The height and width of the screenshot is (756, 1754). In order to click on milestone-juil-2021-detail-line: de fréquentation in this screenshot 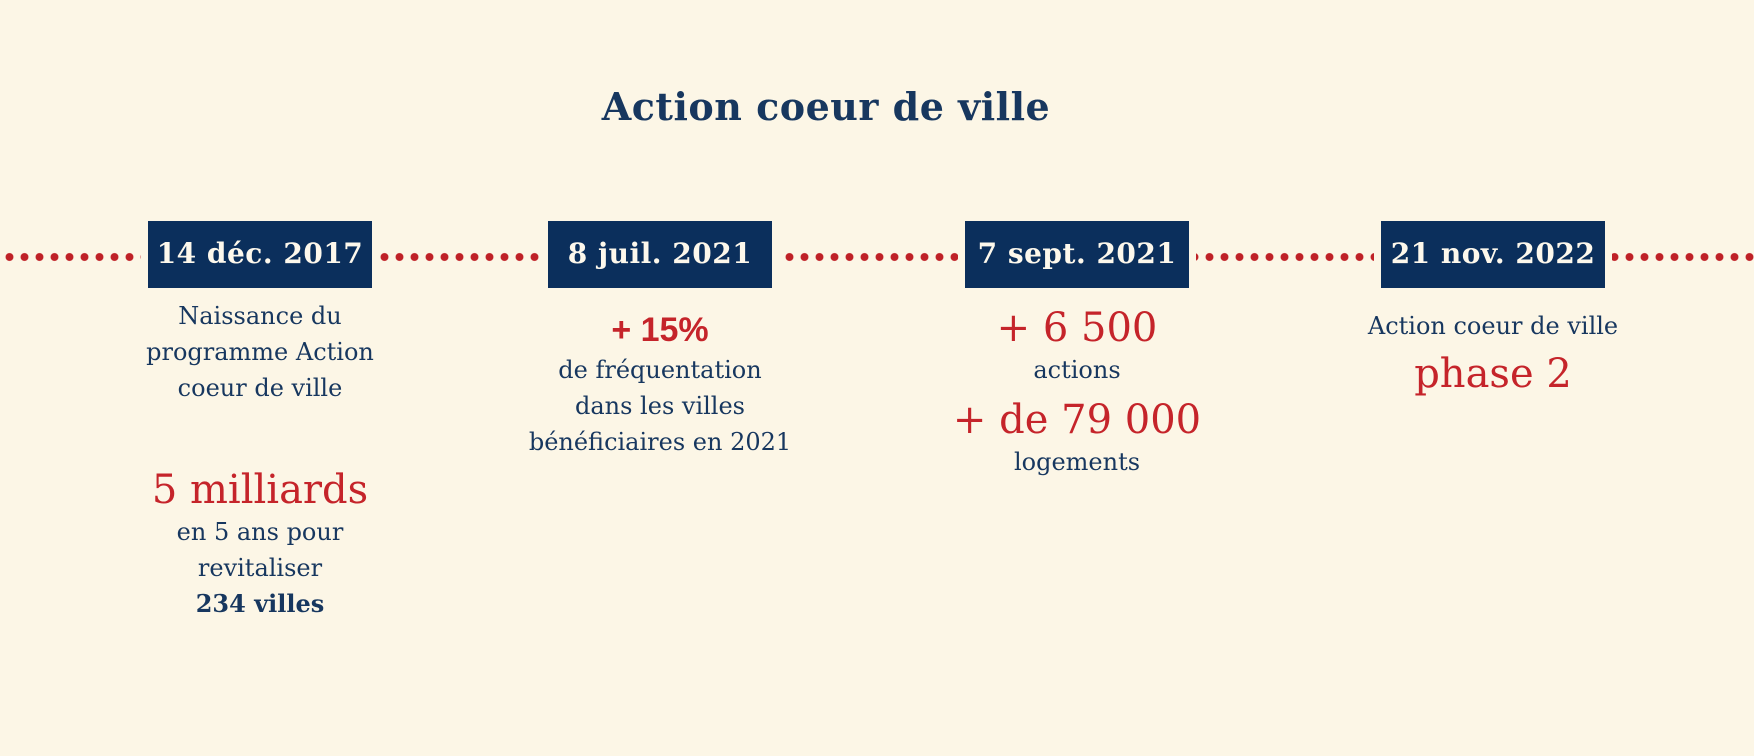, I will do `click(660, 370)`.